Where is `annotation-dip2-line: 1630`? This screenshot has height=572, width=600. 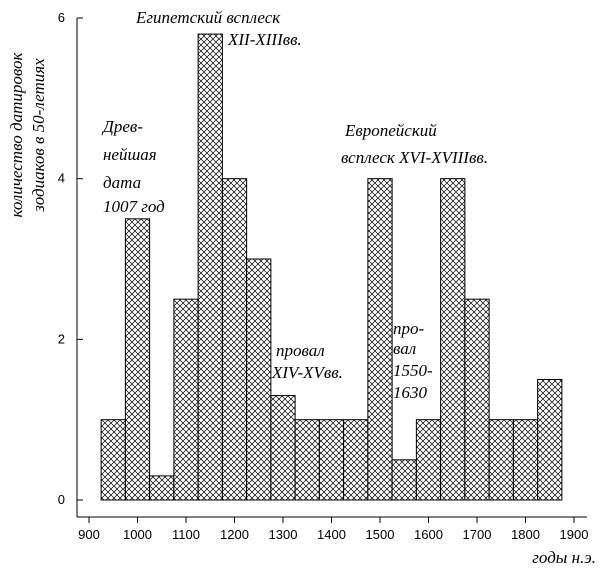 annotation-dip2-line: 1630 is located at coordinates (410, 392).